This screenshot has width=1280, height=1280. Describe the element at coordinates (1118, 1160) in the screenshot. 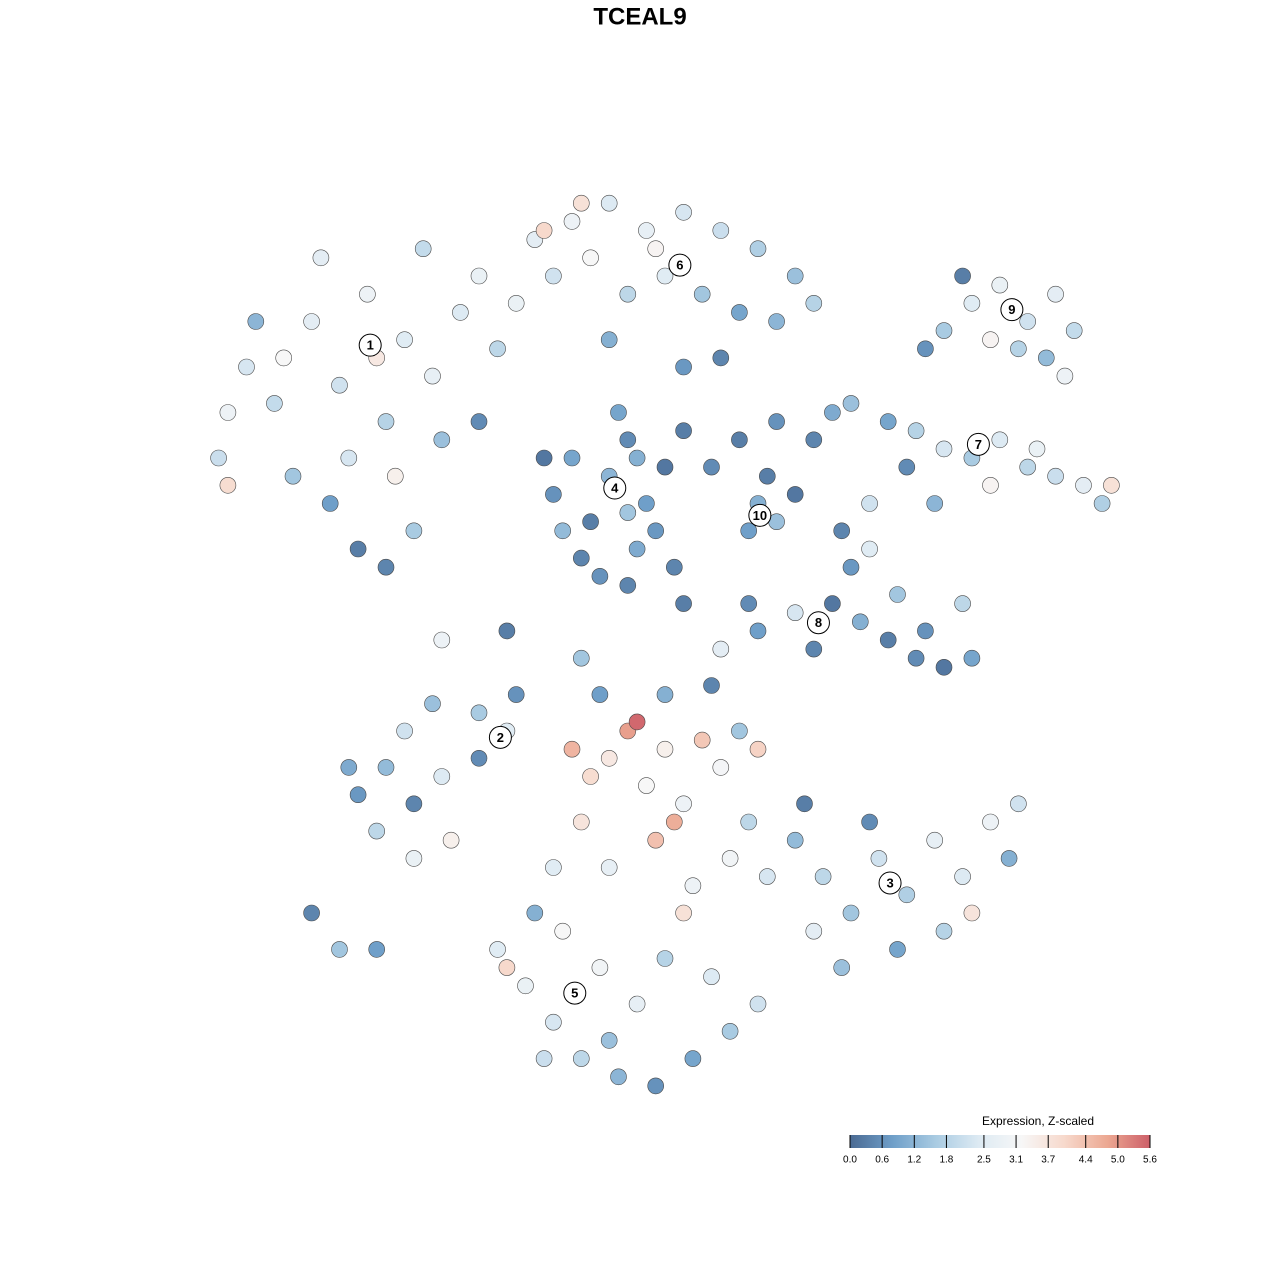

I see `colorbar-tick-label: 5.0` at that location.